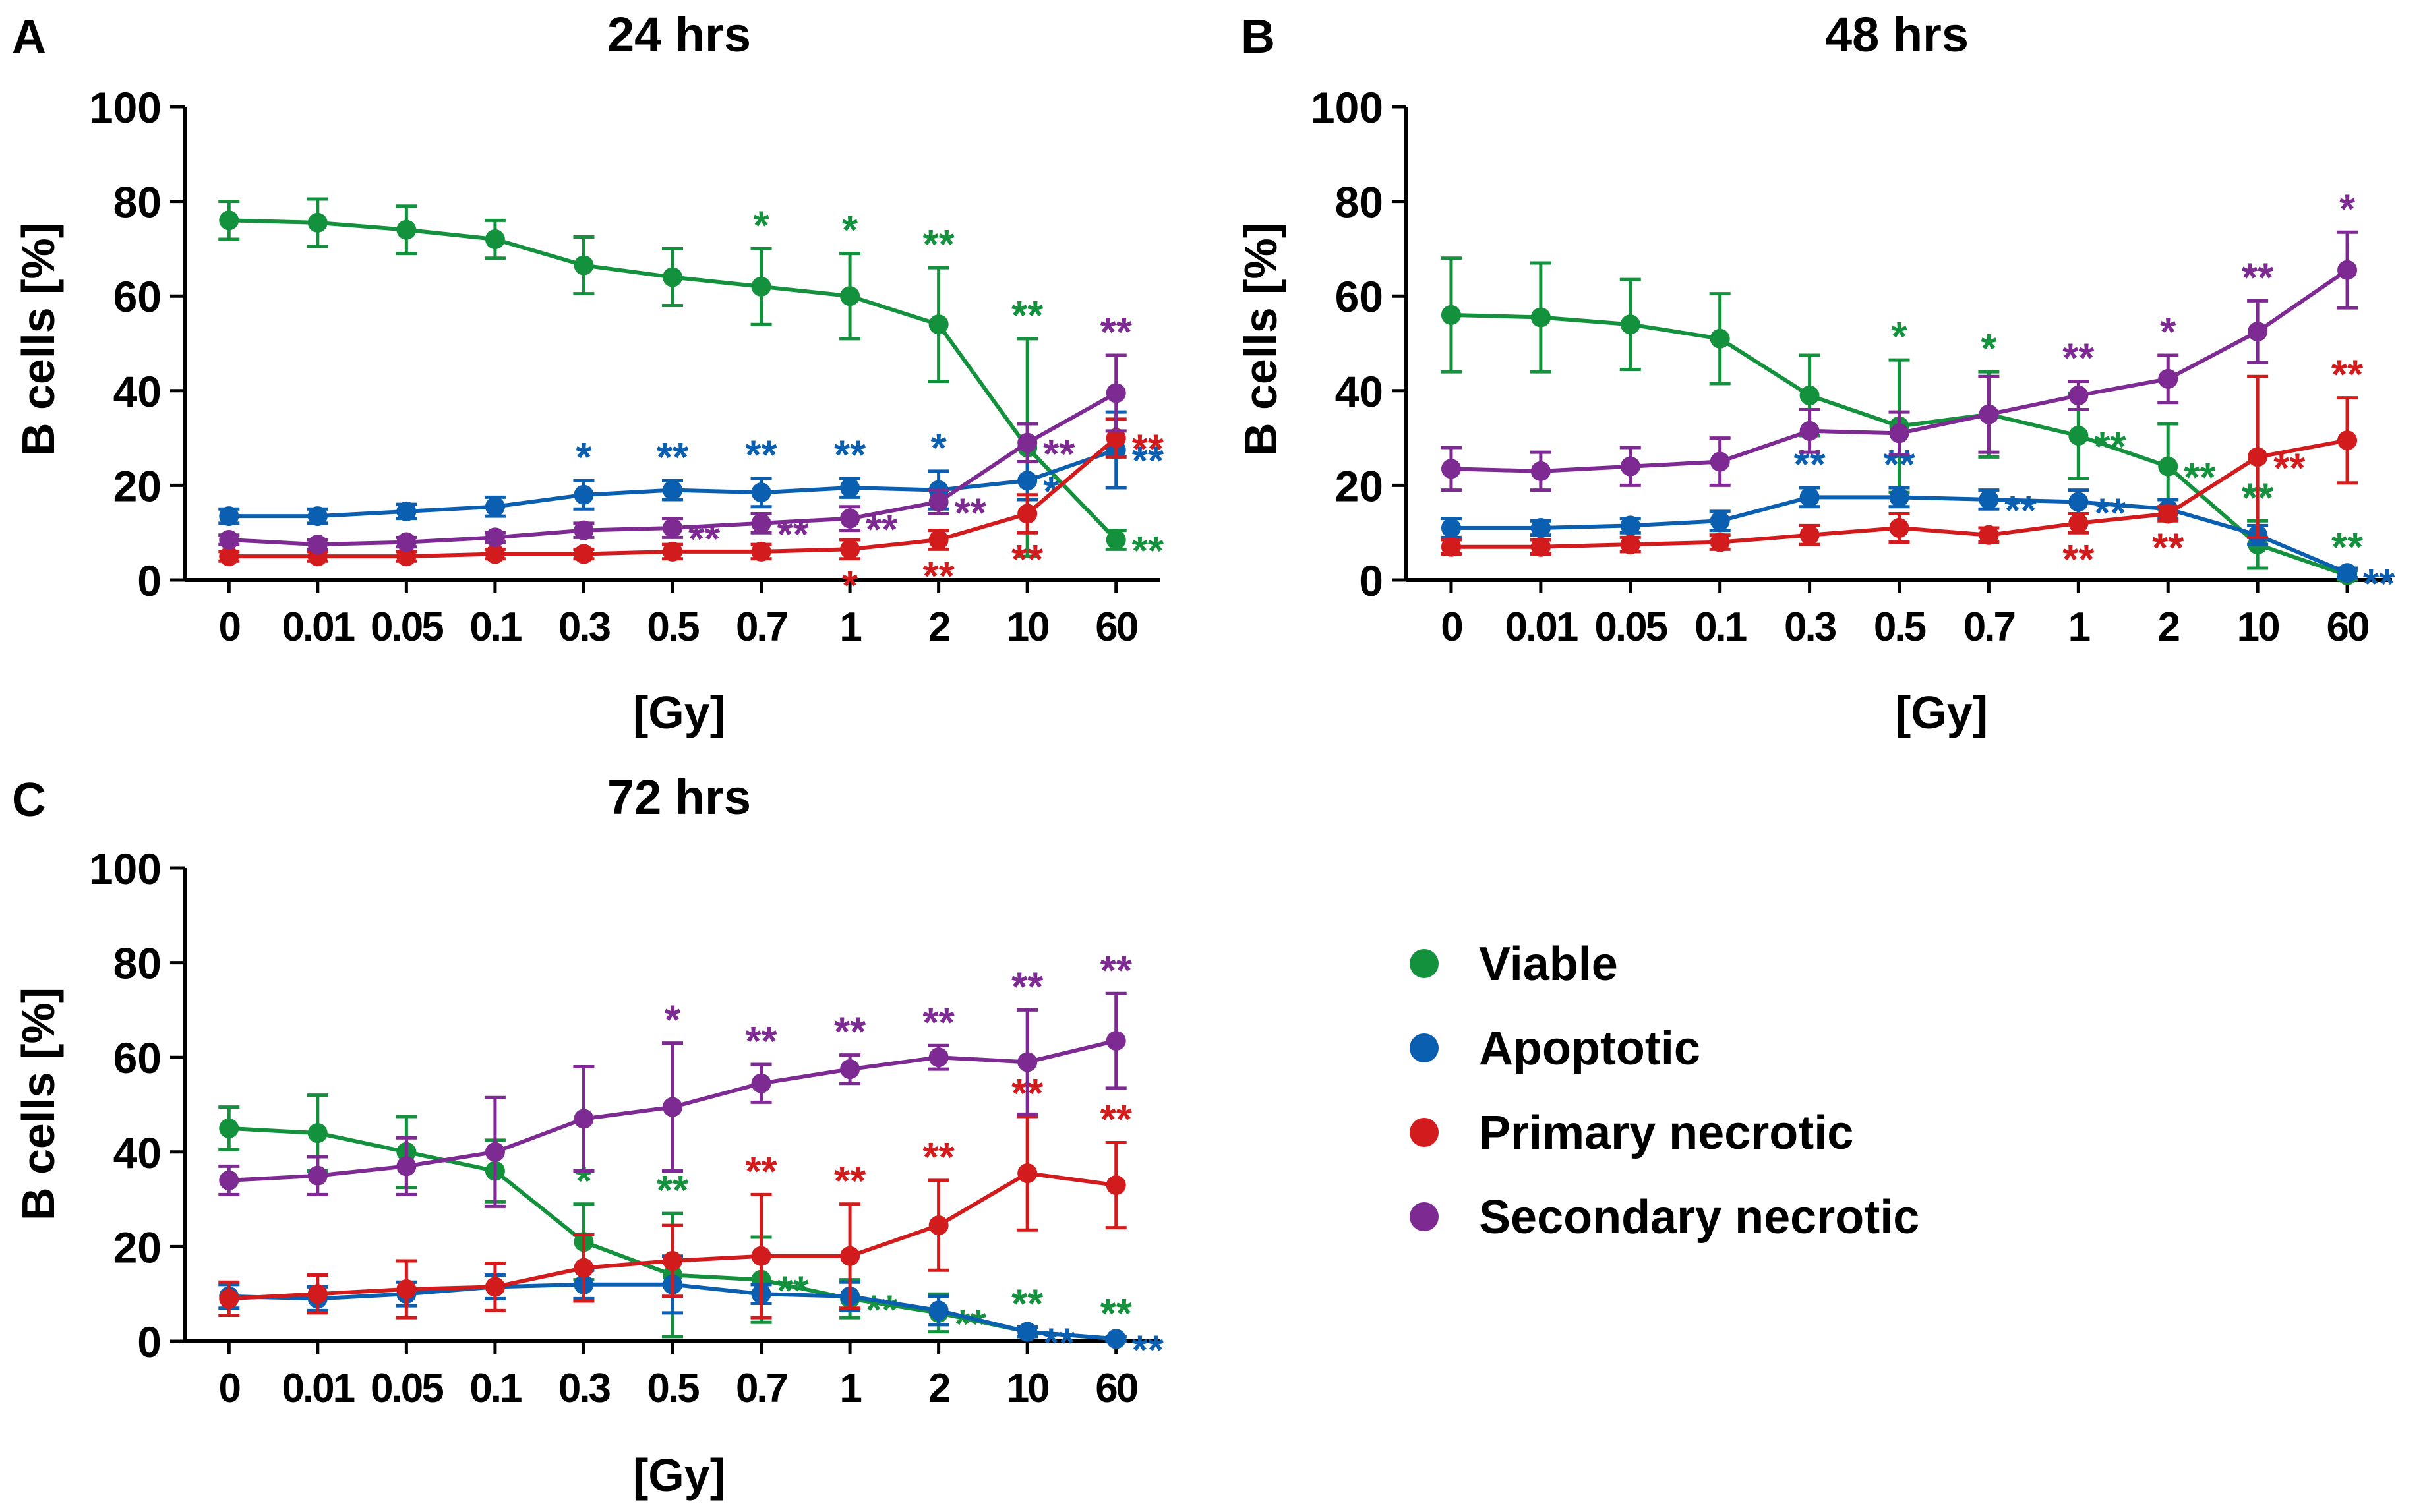 The image size is (2425, 1512). I want to click on legend-marker-primary-necrotic, so click(1424, 1132).